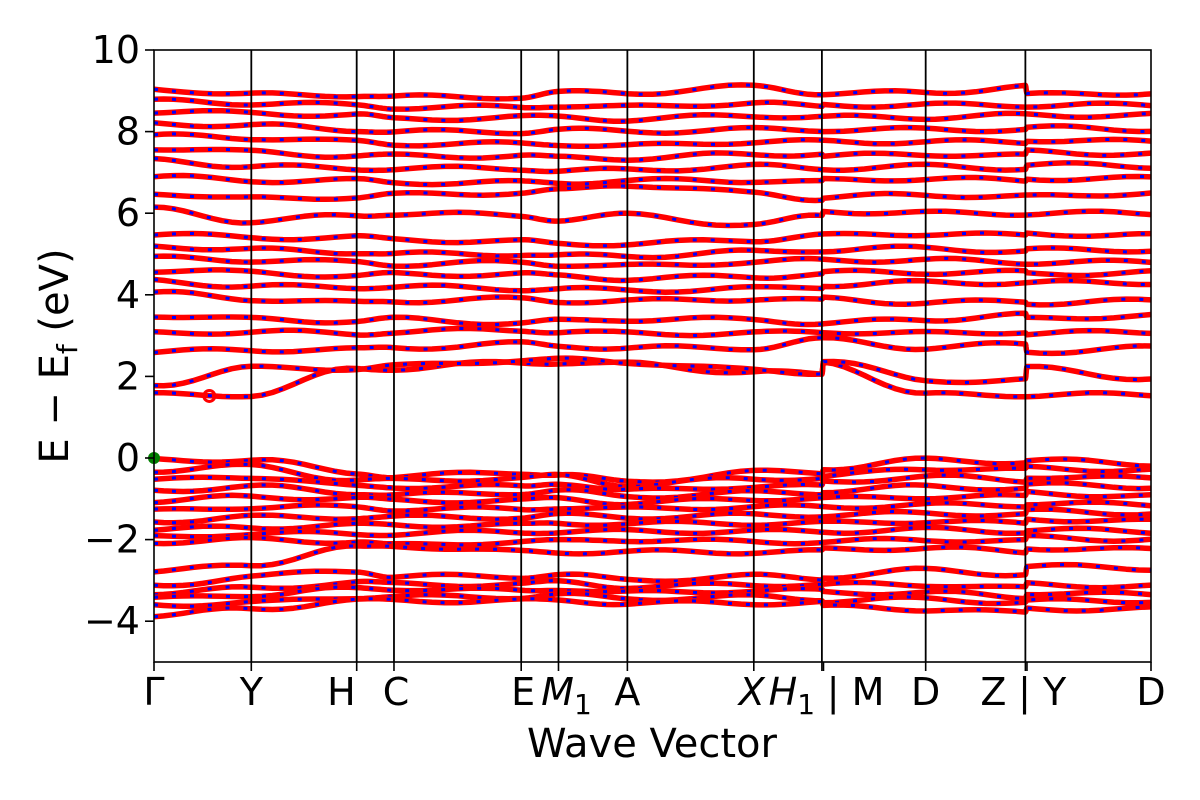 This screenshot has height=800, width=1200. What do you see at coordinates (251, 692) in the screenshot?
I see `x-tick-label: Y` at bounding box center [251, 692].